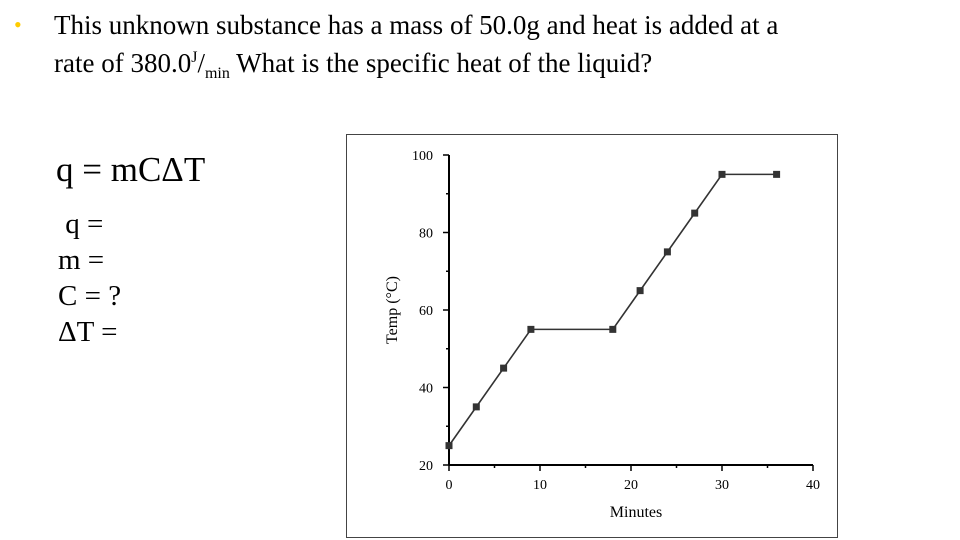 The height and width of the screenshot is (540, 960). What do you see at coordinates (131, 169) in the screenshot?
I see `main-equation: q = mCΔT` at bounding box center [131, 169].